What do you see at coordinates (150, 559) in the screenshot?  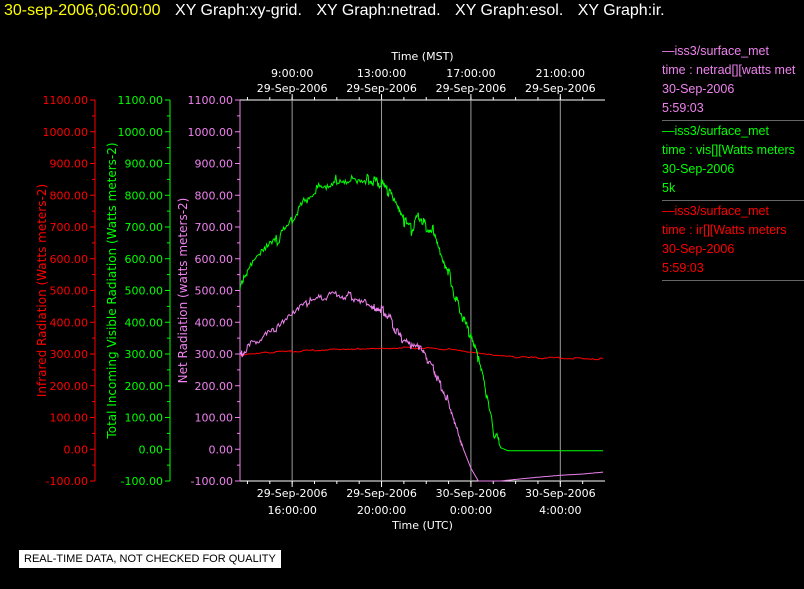 I see `quality-disclaimer: REAL-TIME DATA, NOT CHECKED FOR QUALITY` at bounding box center [150, 559].